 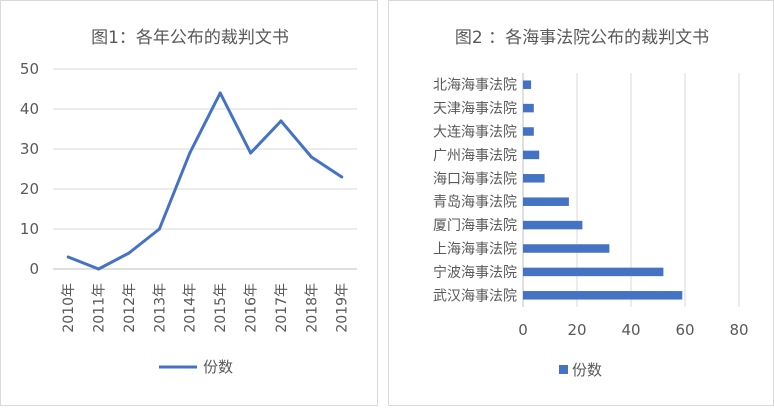 I want to click on x-tick-label: 20, so click(x=576, y=330).